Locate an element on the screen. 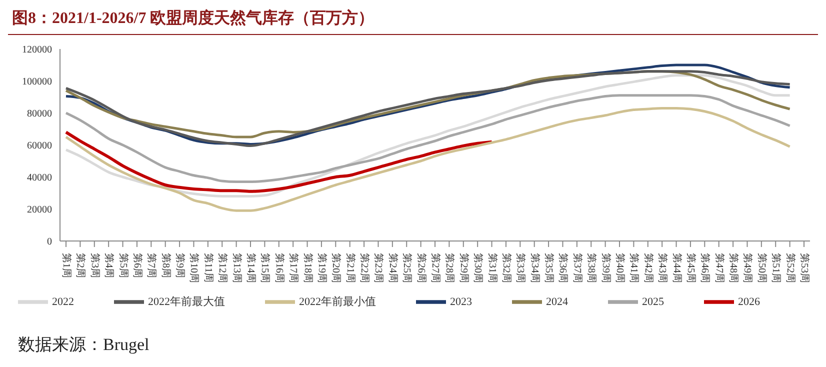  x-tick-label: 第20周 is located at coordinates (336, 268).